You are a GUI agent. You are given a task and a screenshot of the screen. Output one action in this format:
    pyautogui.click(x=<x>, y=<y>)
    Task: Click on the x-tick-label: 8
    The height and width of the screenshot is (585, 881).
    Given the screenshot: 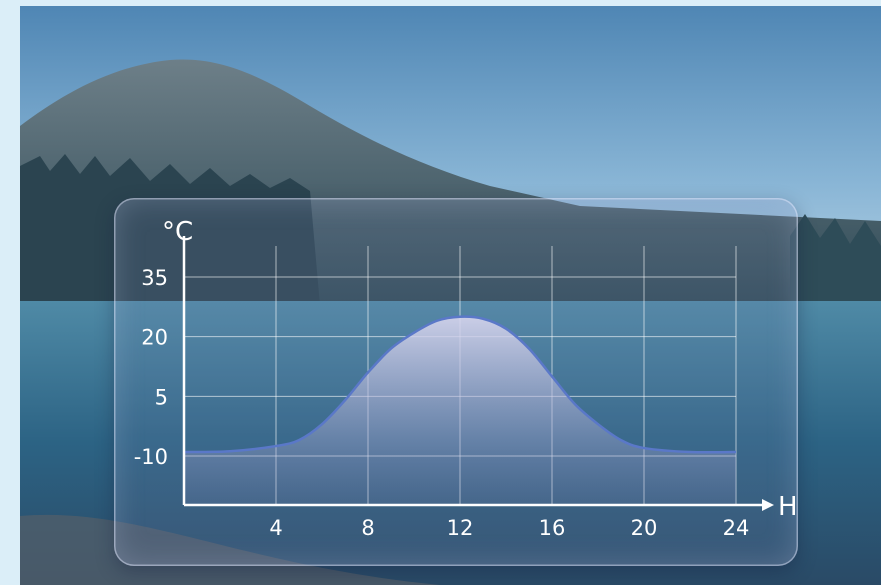 What is the action you would take?
    pyautogui.click(x=367, y=528)
    